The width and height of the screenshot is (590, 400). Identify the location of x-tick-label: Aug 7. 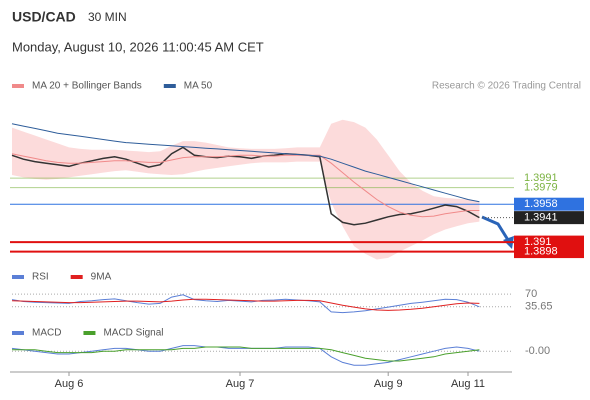
(240, 384).